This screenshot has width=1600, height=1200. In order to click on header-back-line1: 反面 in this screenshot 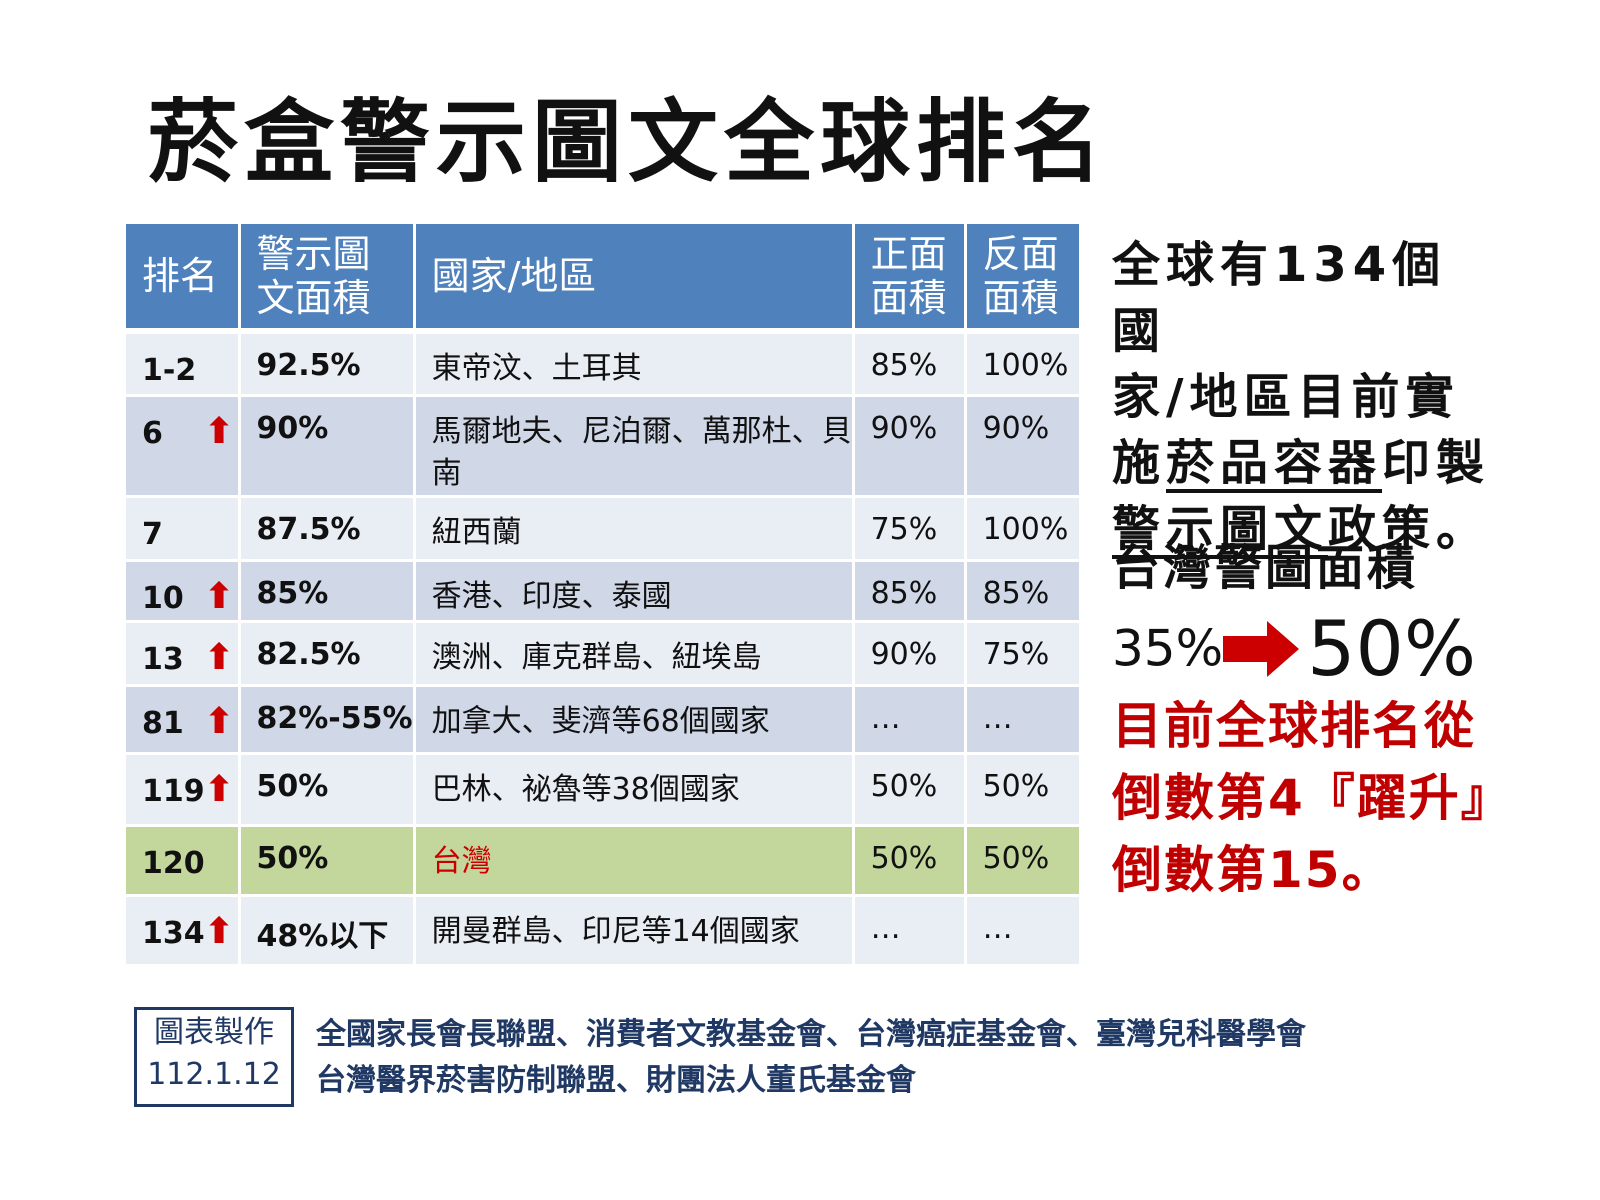, I will do `click(1020, 254)`.